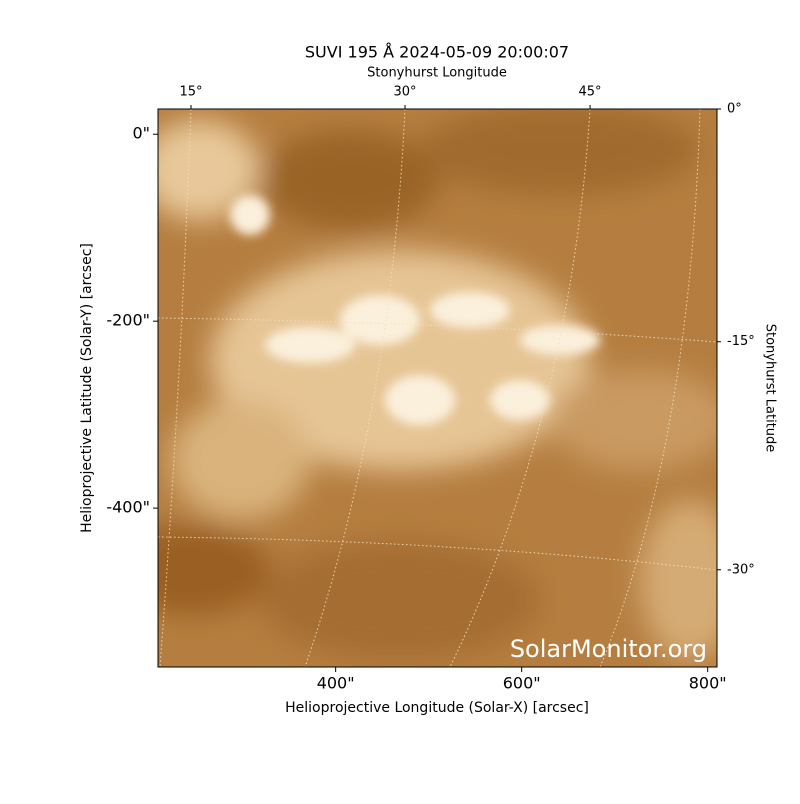 The height and width of the screenshot is (804, 800). I want to click on y2-axis-label: Stonyhurst Latitude, so click(770, 388).